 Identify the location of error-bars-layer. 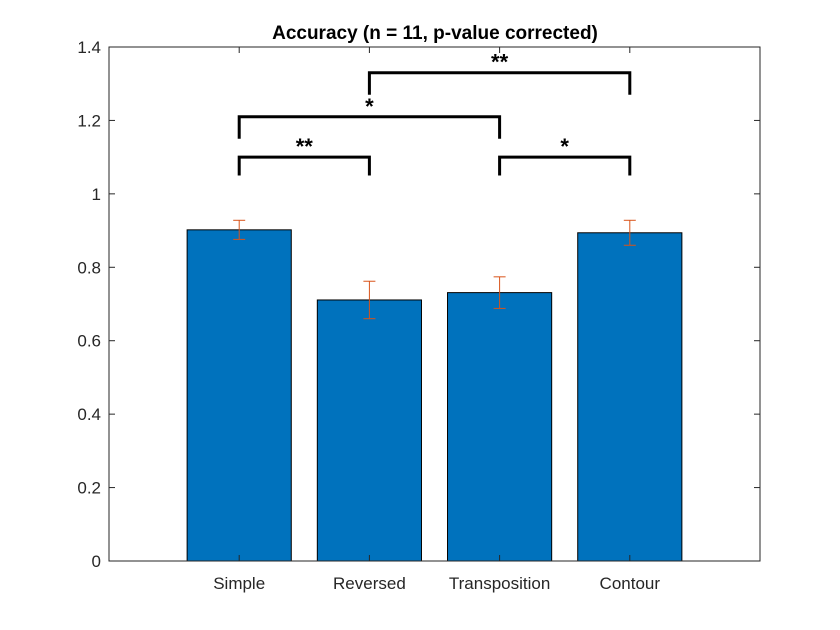
(434, 269).